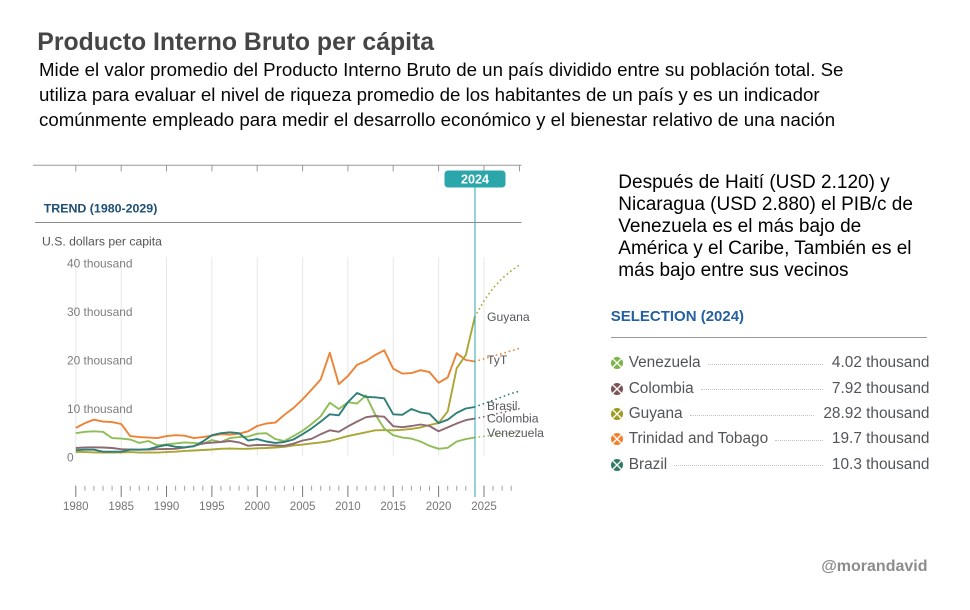  What do you see at coordinates (484, 507) in the screenshot?
I see `svg-text: 2025` at bounding box center [484, 507].